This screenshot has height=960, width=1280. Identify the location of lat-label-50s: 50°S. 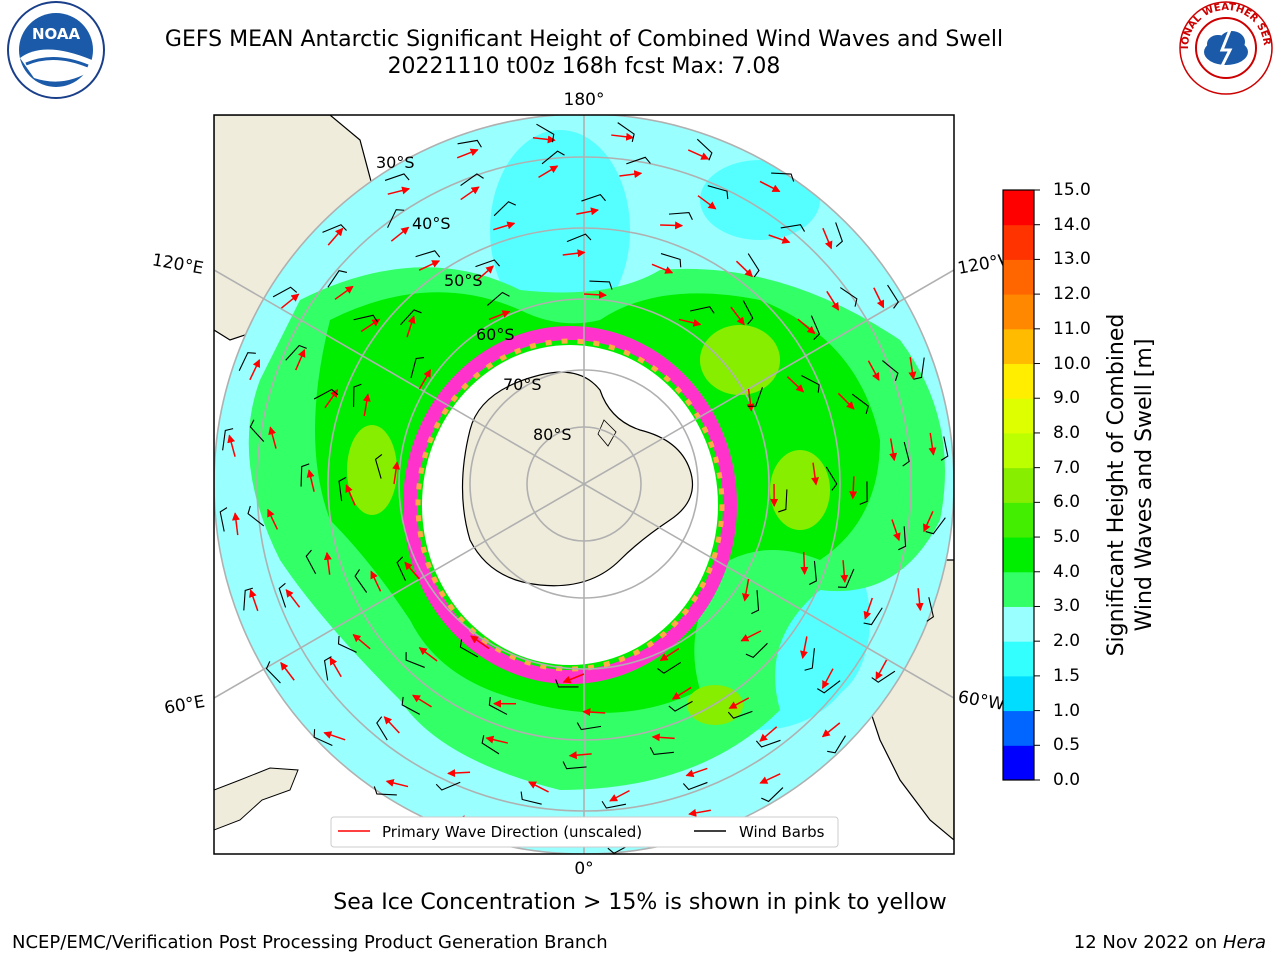
(463, 280).